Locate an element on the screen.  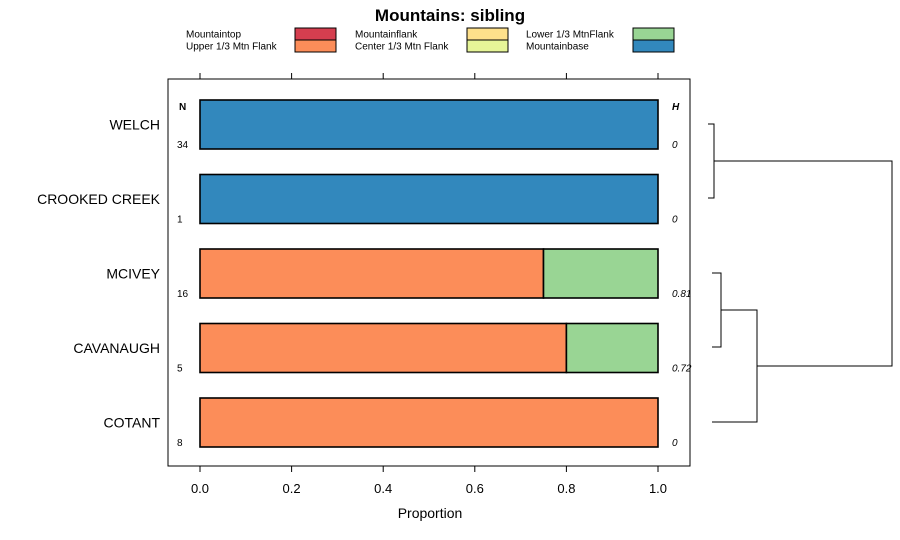
n-value: 1 is located at coordinates (180, 220).